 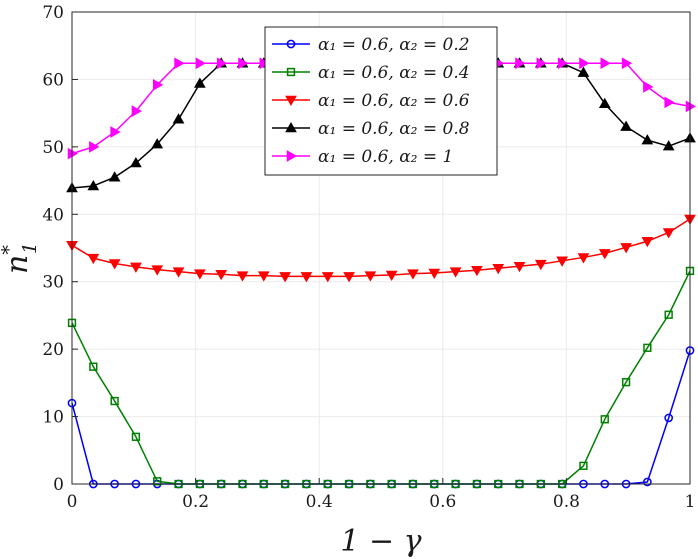 I want to click on legend-label: α₁ = 0.6, α₂ = 0.2, so click(x=394, y=45).